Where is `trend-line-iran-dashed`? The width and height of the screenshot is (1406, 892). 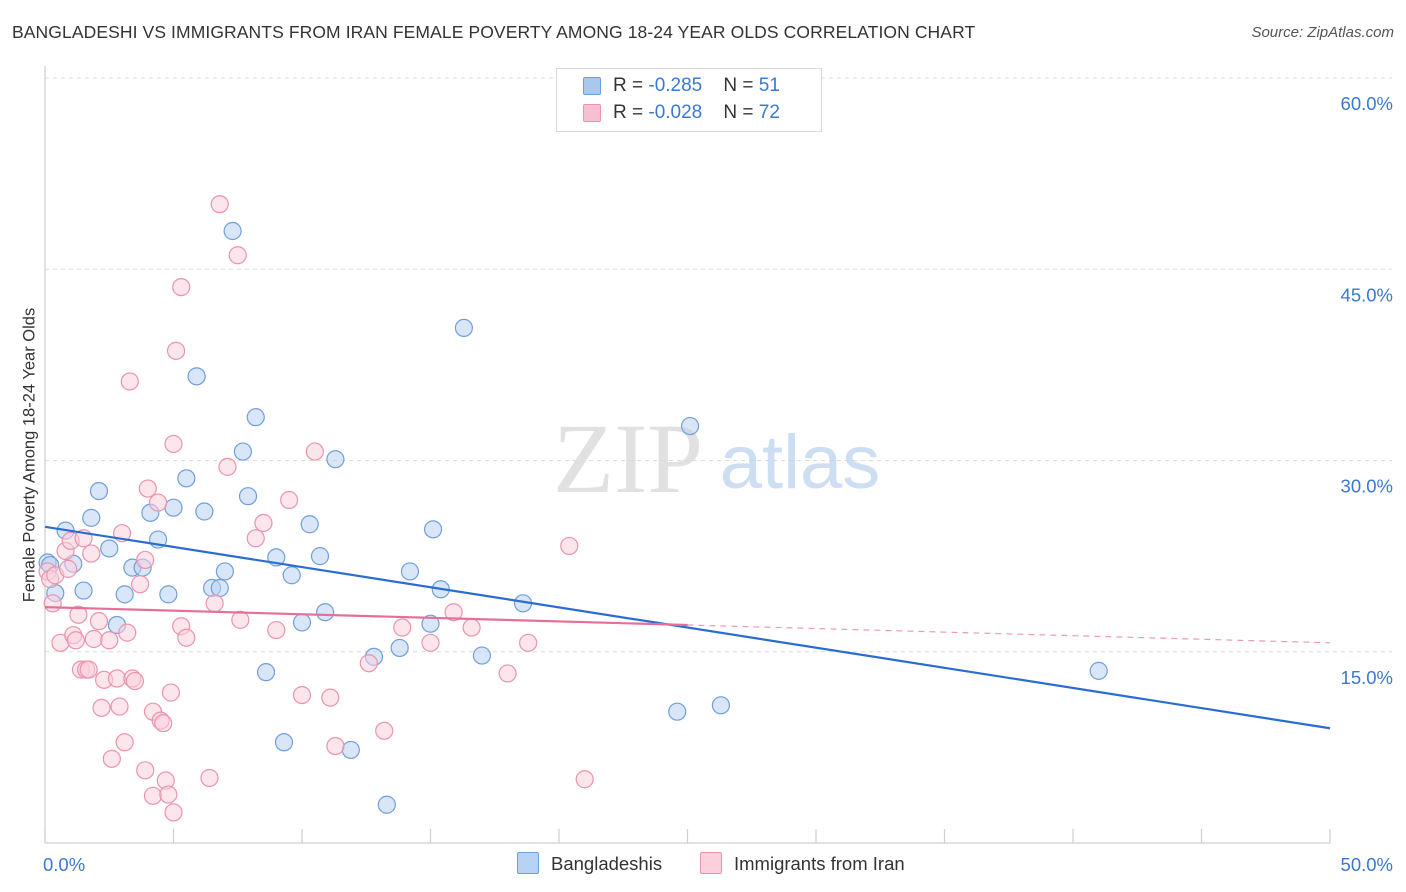
trend-line-iran-dashed is located at coordinates (1009, 634).